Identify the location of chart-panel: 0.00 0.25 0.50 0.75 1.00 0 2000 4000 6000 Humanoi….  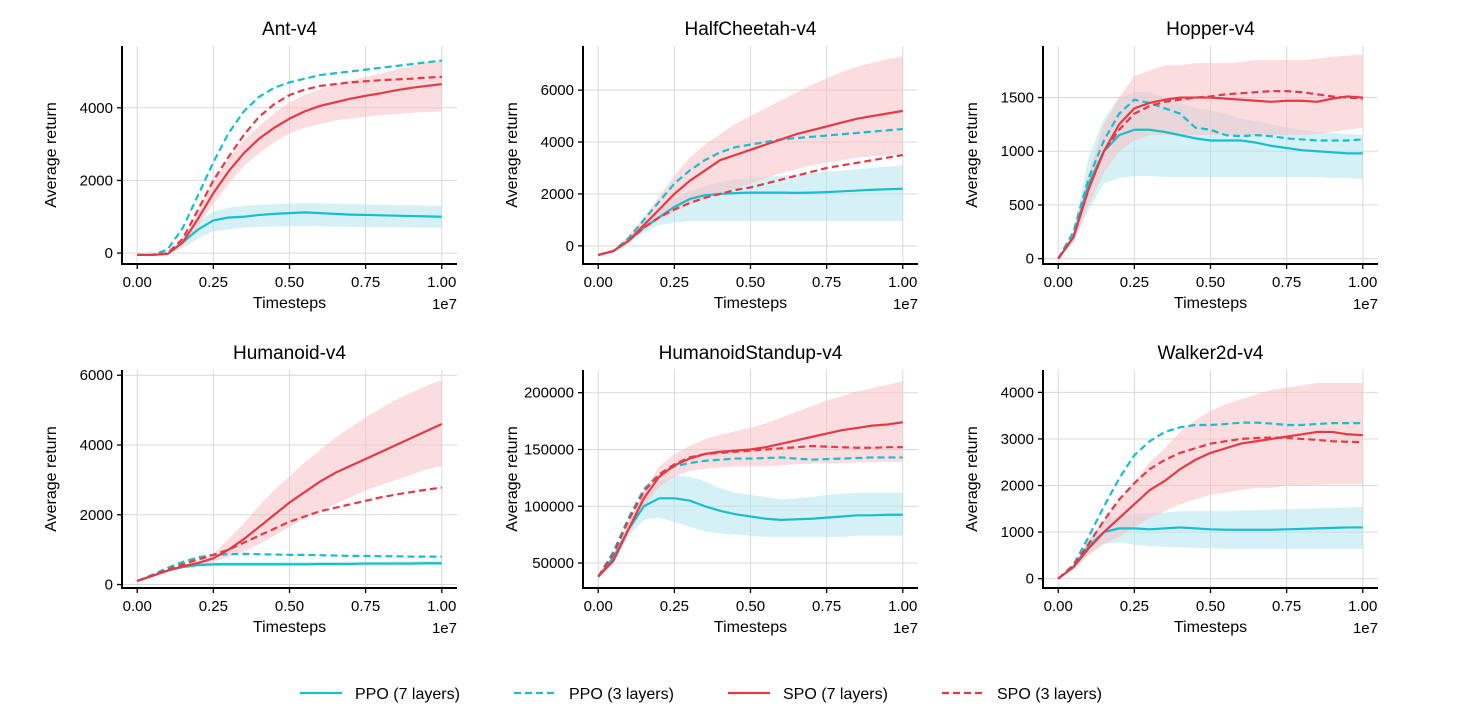
(250, 490).